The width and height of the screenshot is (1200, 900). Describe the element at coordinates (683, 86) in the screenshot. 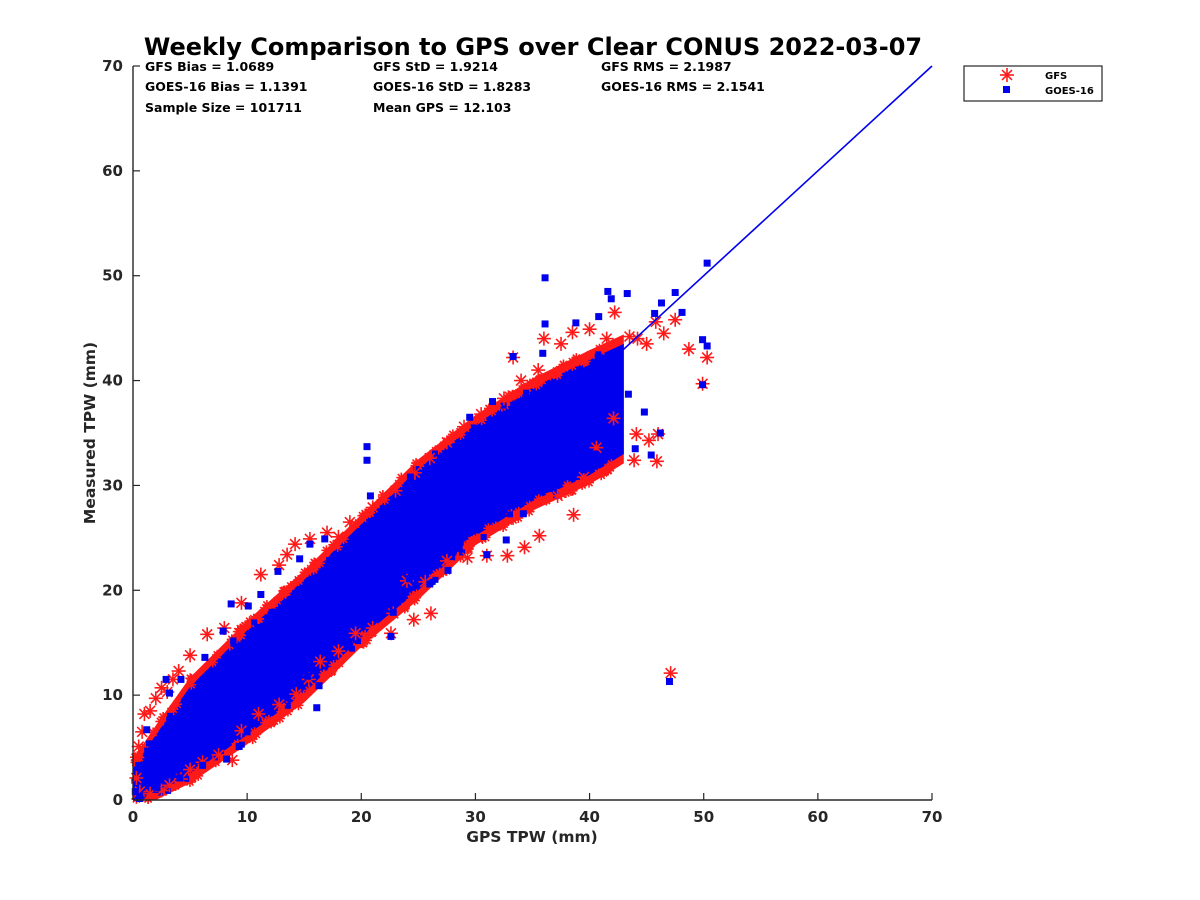

I see `stat-goes-rms: GOES-16 RMS = 2.1541` at that location.